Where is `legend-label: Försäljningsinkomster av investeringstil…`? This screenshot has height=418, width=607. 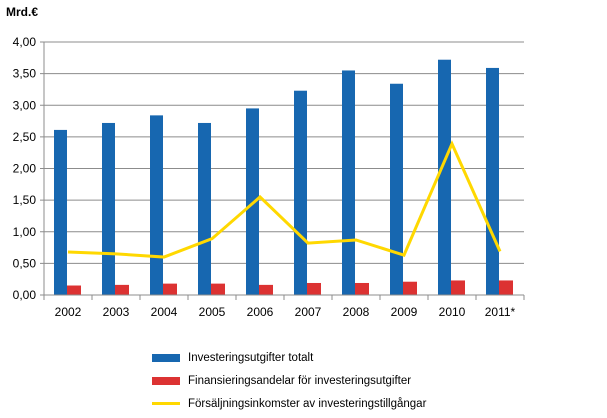 legend-label: Försäljningsinkomster av investeringstil… is located at coordinates (307, 403).